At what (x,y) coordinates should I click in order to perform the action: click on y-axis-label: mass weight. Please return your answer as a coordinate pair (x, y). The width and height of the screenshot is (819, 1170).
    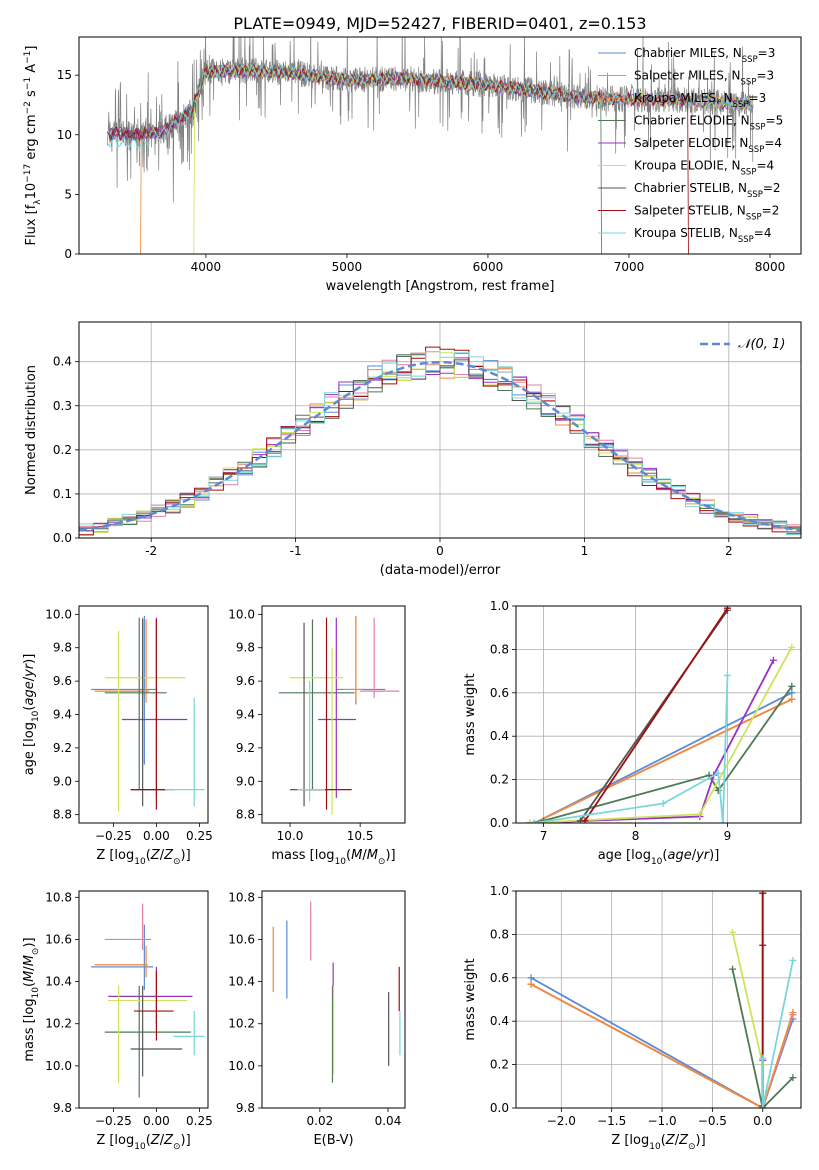
    Looking at the image, I should click on (470, 999).